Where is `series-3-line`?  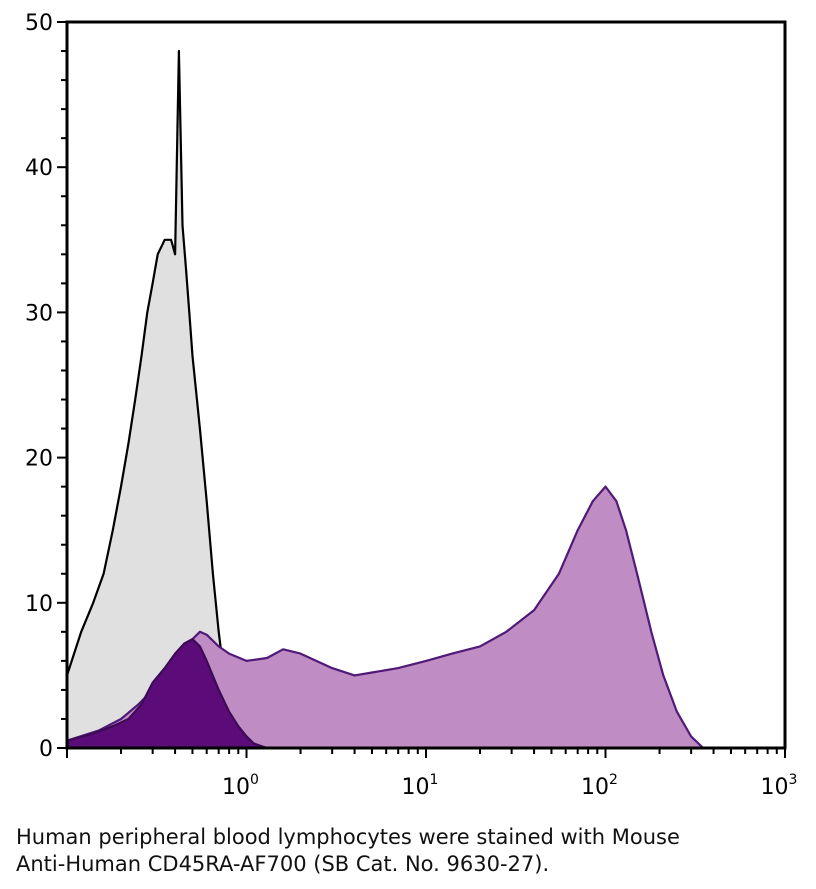 series-3-line is located at coordinates (167, 694).